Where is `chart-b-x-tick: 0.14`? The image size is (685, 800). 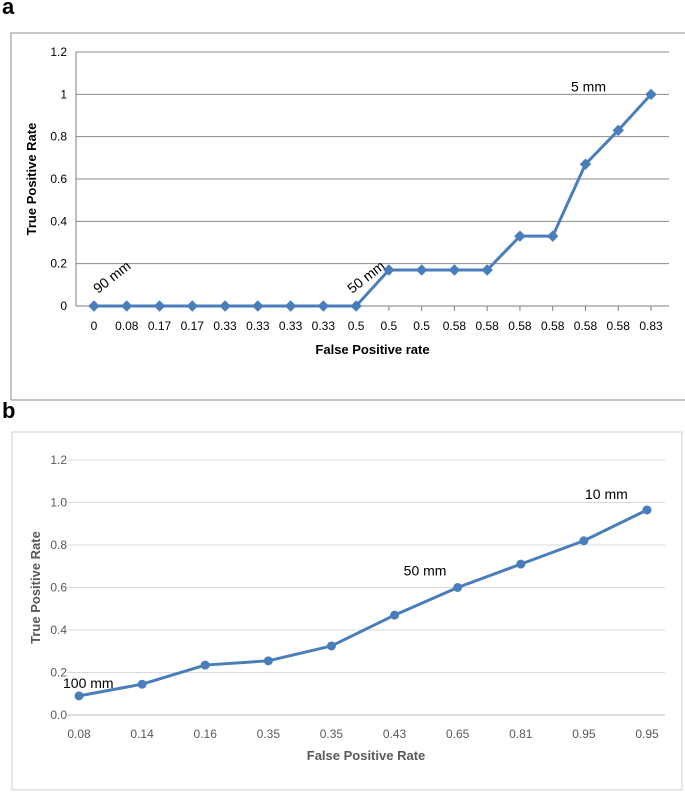 chart-b-x-tick: 0.14 is located at coordinates (142, 734).